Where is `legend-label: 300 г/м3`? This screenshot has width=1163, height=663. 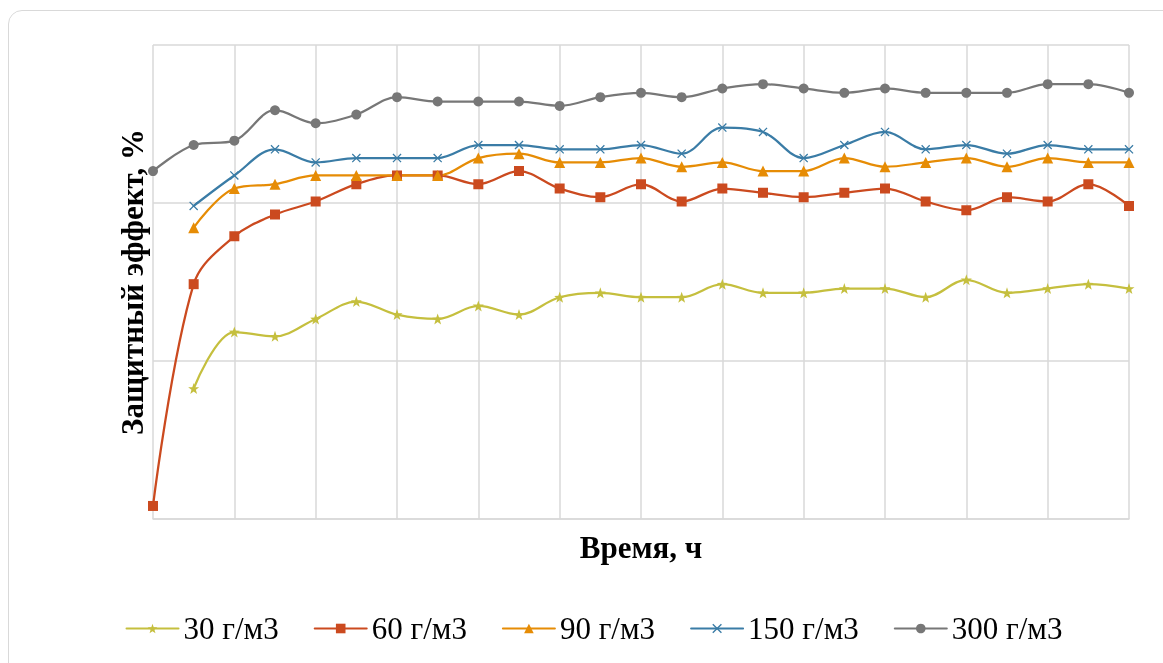 legend-label: 300 г/м3 is located at coordinates (1007, 628).